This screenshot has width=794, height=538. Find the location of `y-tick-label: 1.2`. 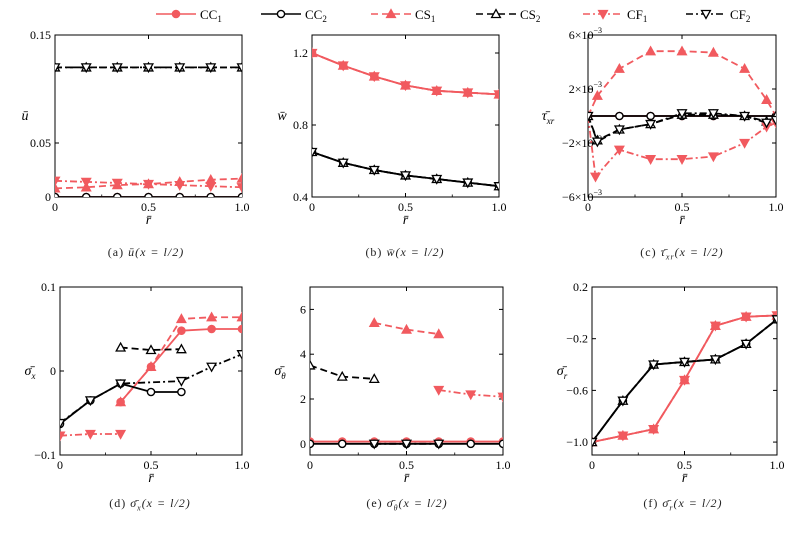

y-tick-label: 1.2 is located at coordinates (300, 53).